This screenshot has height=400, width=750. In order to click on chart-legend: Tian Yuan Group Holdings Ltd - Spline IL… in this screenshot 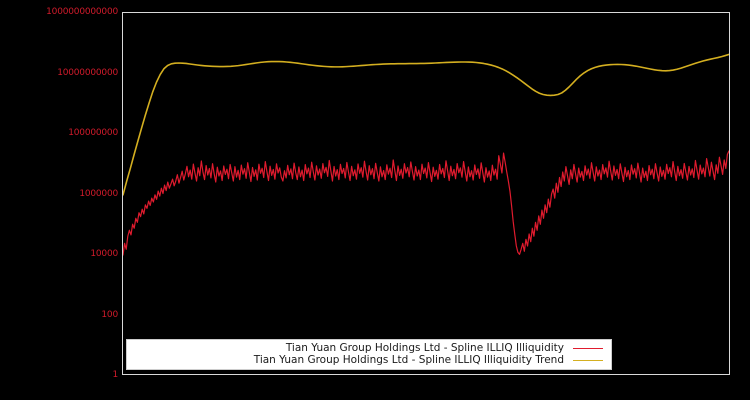, I will do `click(369, 354)`.